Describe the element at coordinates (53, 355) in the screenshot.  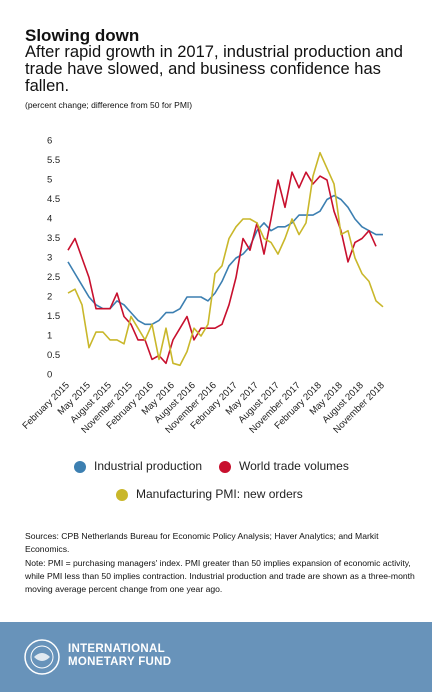
I see `y-tick-label: 0.5` at that location.